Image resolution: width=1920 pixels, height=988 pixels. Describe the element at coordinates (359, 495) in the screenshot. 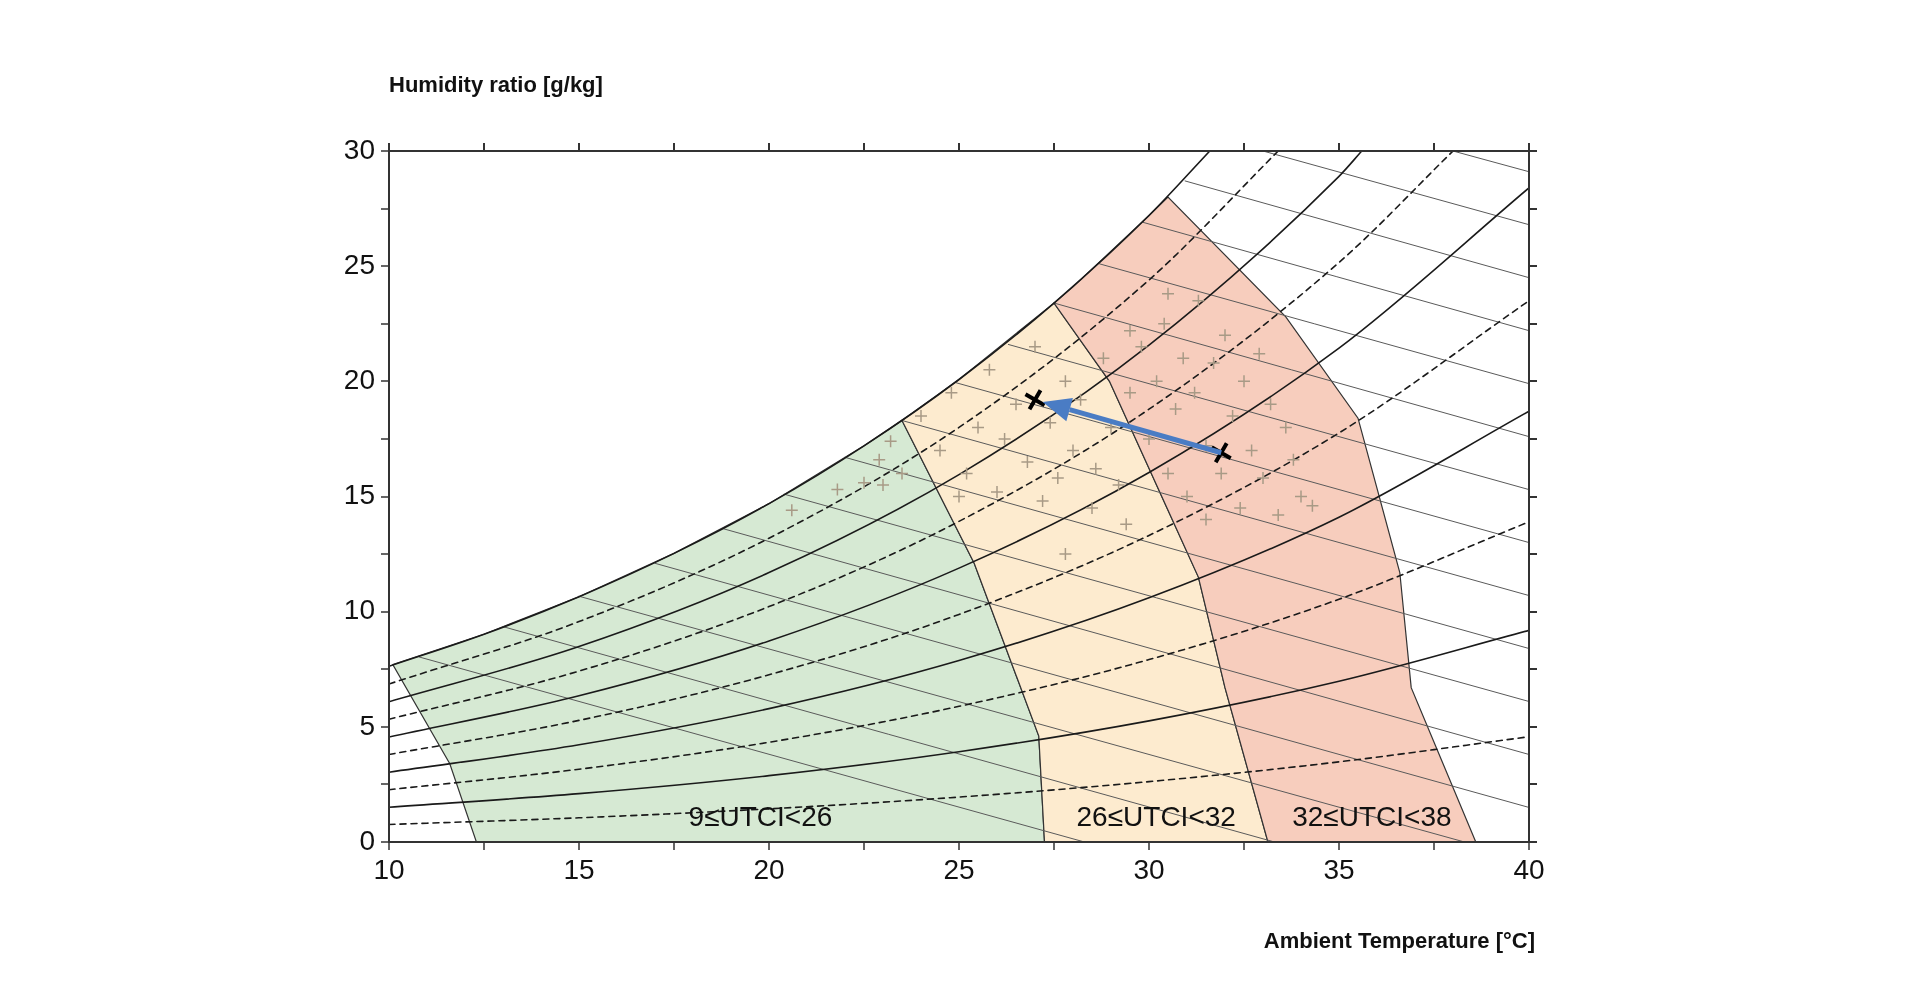

I see `y-tick-label: 15` at that location.